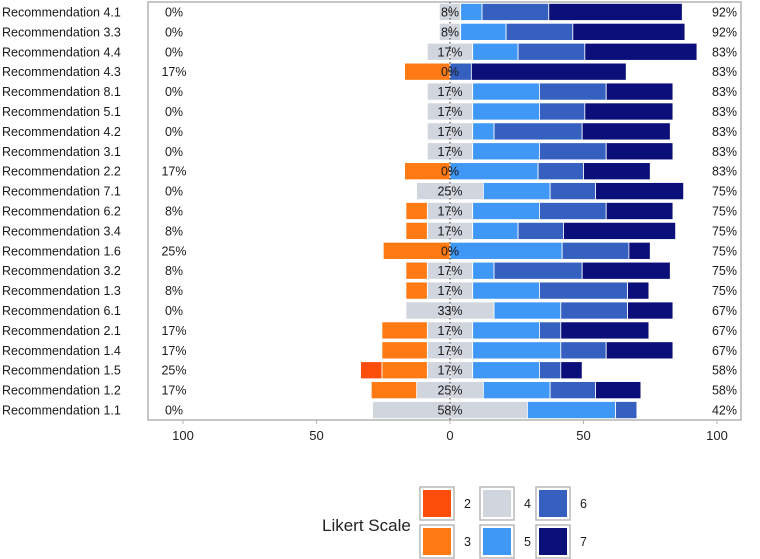 The height and width of the screenshot is (559, 760). What do you see at coordinates (61, 112) in the screenshot?
I see `category-label: Recommendation 5.1` at bounding box center [61, 112].